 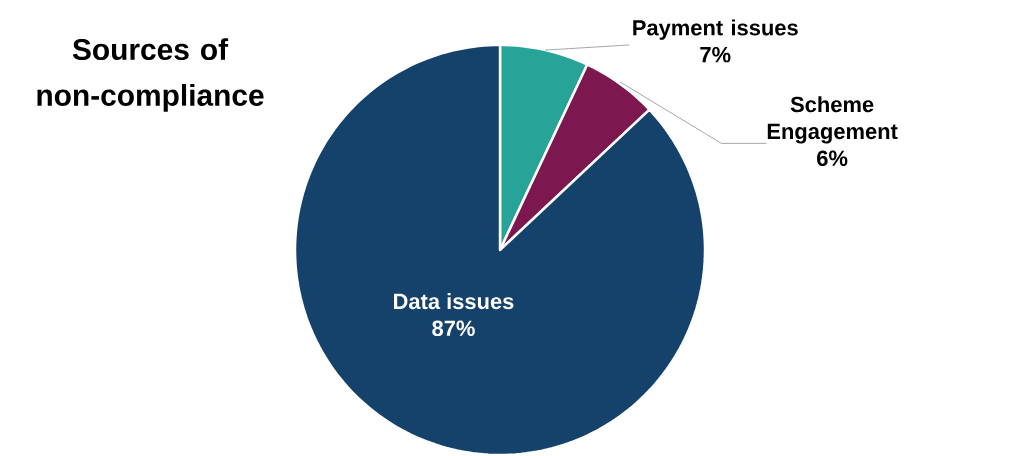 I want to click on data-label: 7%, so click(x=715, y=54).